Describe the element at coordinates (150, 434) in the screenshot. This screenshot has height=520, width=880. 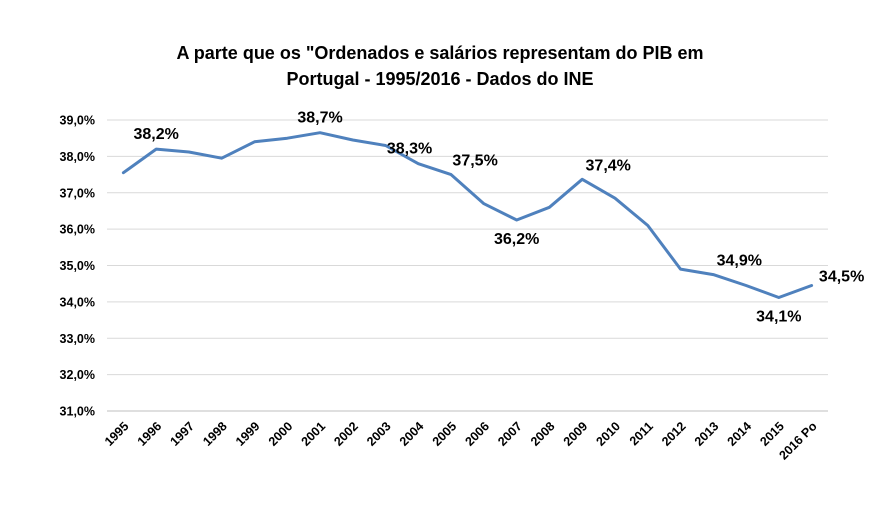
I see `x-tick-label: 1996` at that location.